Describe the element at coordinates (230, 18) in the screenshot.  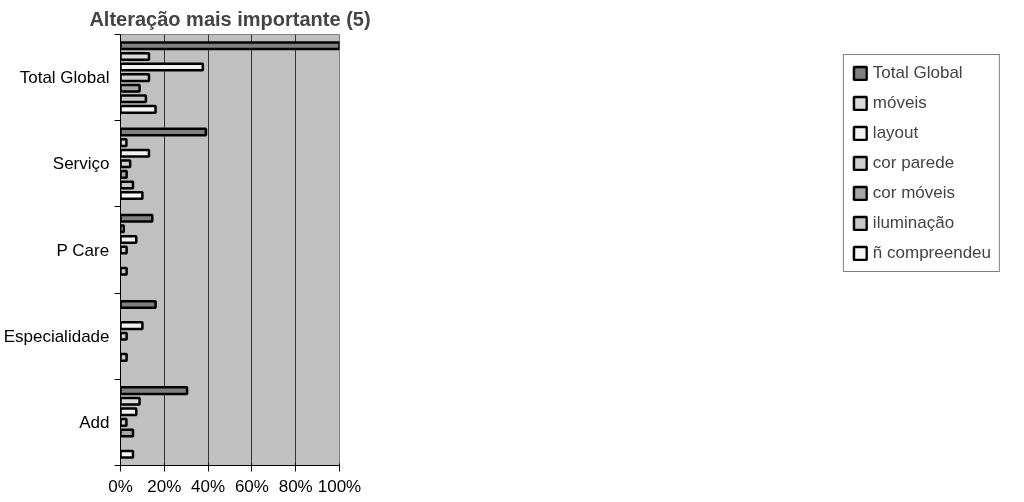
I see `chart-title: Alteração mais importante (5)` at that location.